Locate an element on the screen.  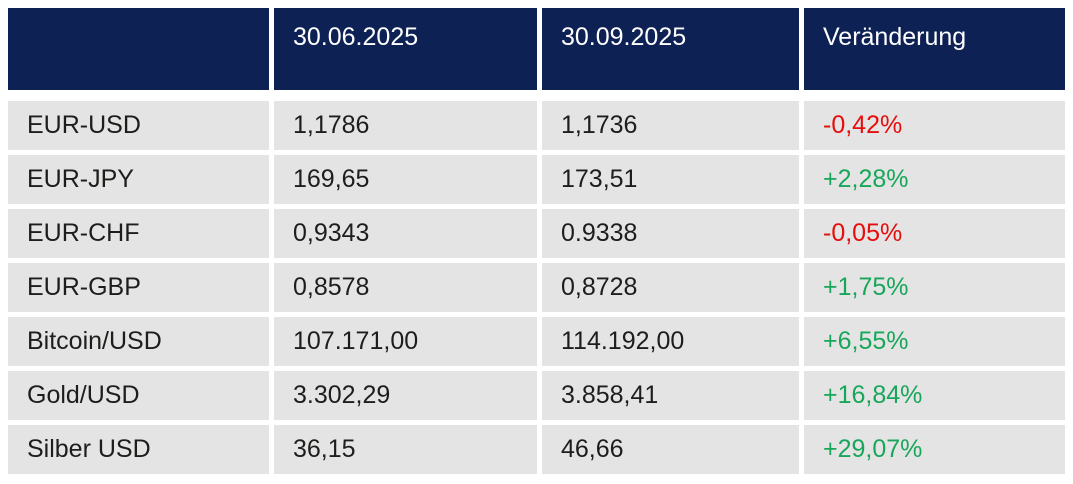
header-cell-date-30-09-2025: 30.09.2025 is located at coordinates (670, 49).